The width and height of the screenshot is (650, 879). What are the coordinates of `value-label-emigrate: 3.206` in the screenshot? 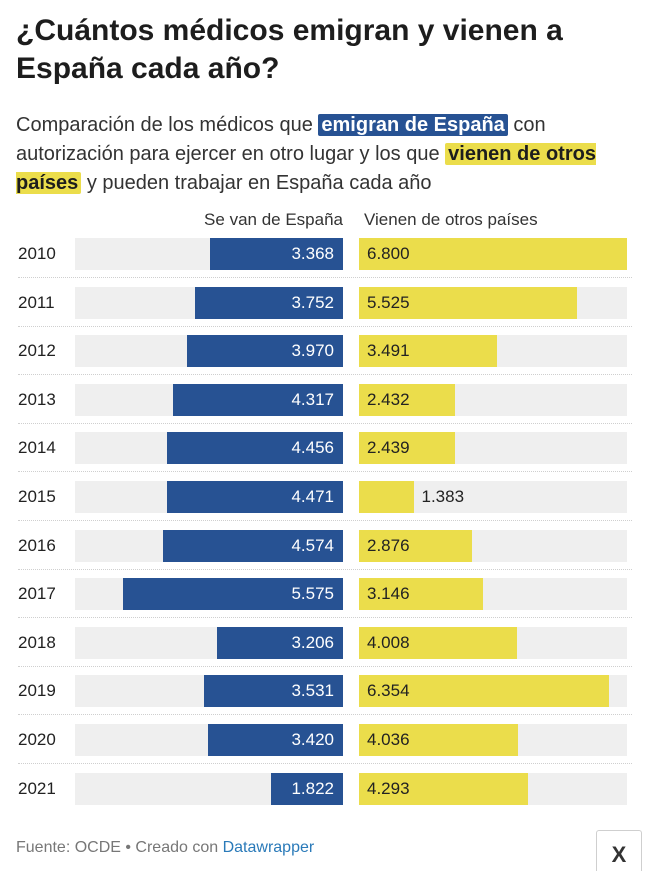 It's located at (312, 642).